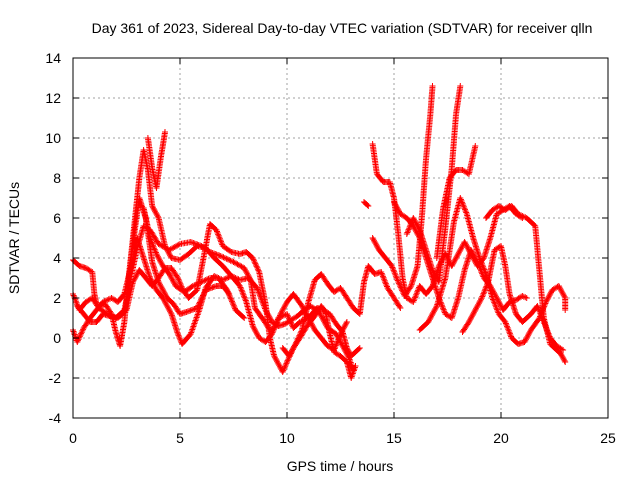 The height and width of the screenshot is (480, 640). What do you see at coordinates (14, 238) in the screenshot?
I see `y-axis-label: SDTVAR / TECUs` at bounding box center [14, 238].